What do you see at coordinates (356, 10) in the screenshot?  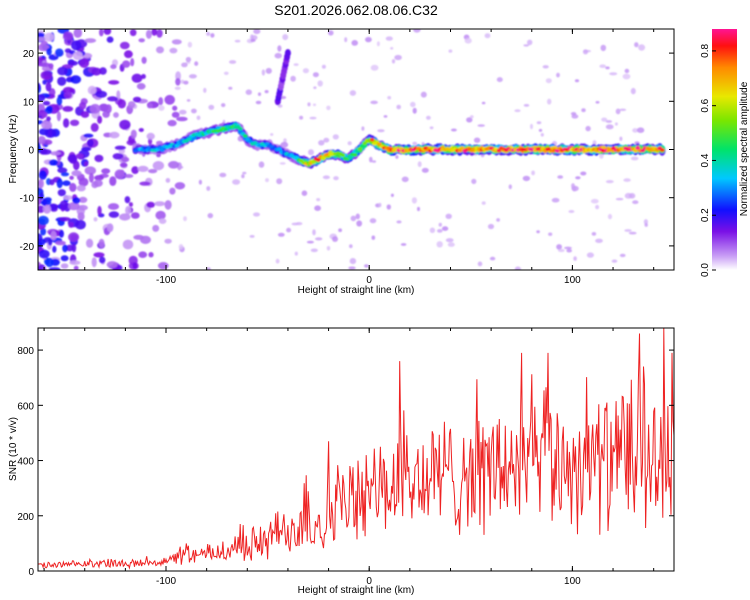 I see `figure-title: S201.2026.062.08.06.C32` at bounding box center [356, 10].